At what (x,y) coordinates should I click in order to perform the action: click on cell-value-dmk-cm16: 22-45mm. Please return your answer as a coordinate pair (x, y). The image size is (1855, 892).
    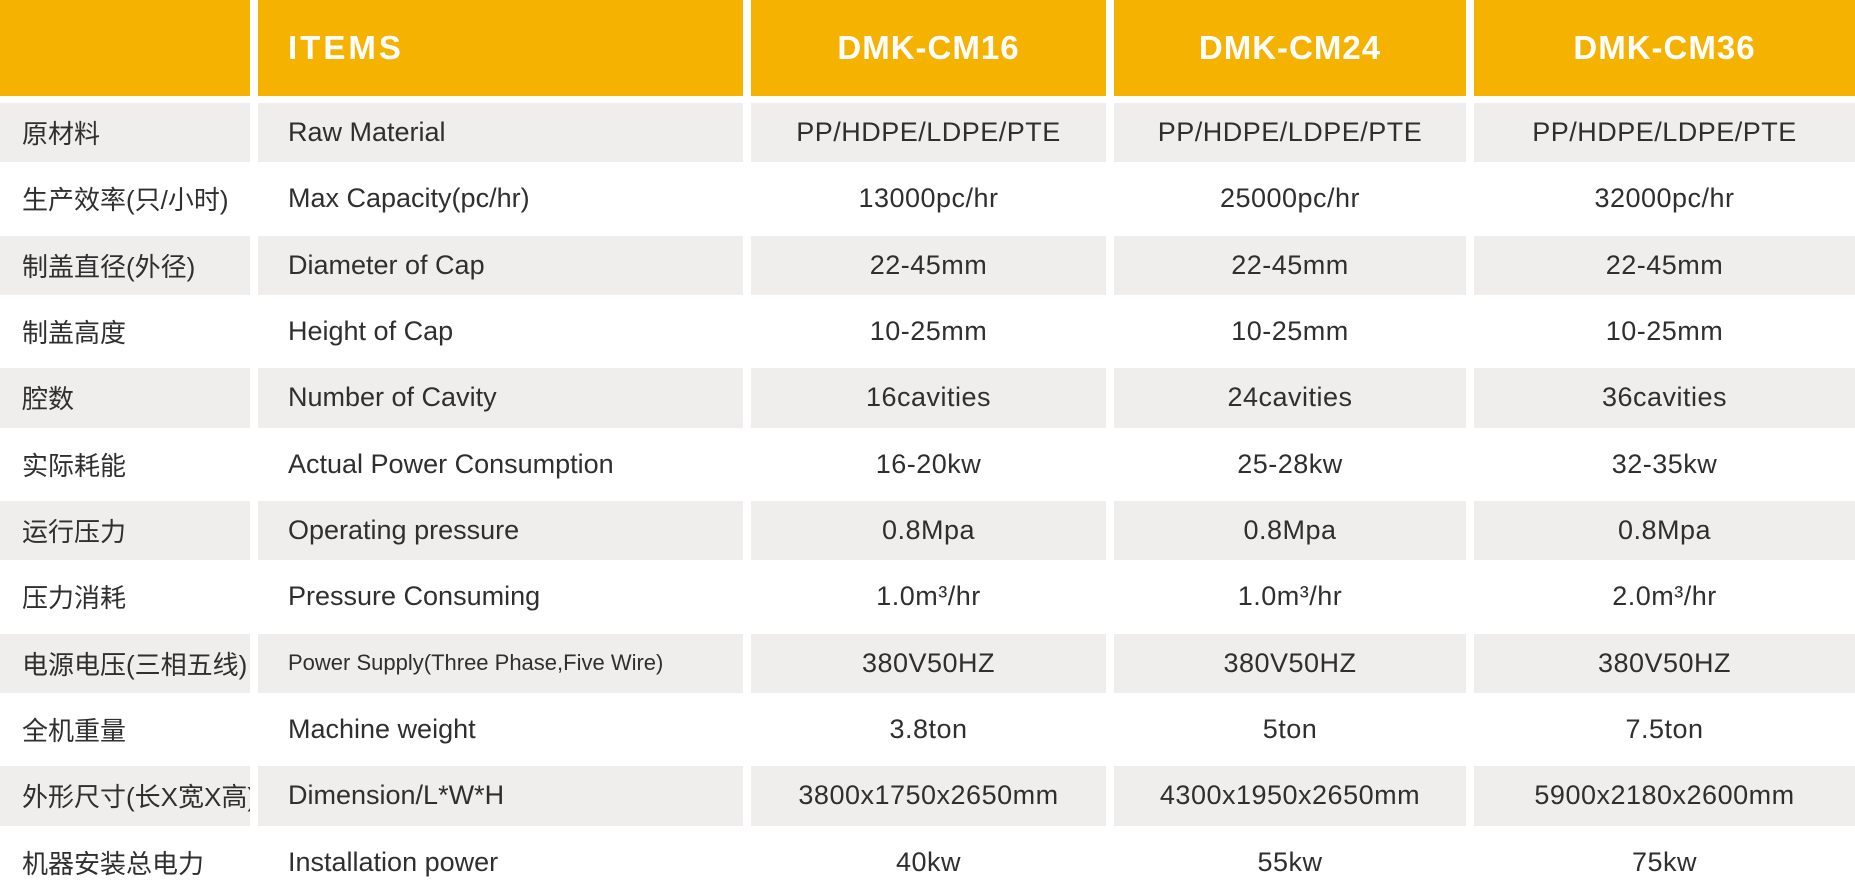
    Looking at the image, I should click on (928, 265).